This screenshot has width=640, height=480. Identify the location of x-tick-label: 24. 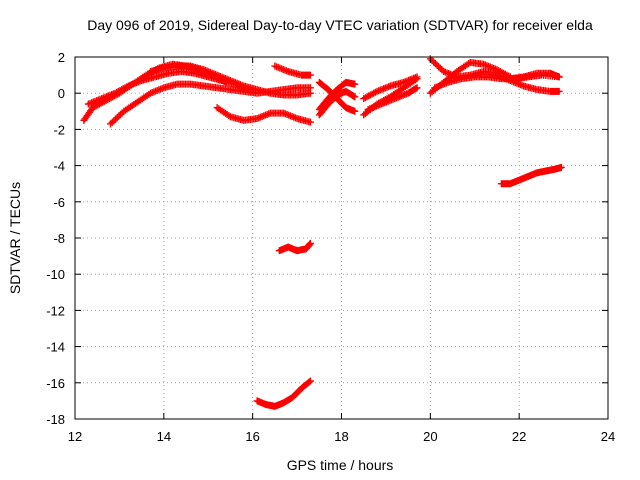
(608, 436).